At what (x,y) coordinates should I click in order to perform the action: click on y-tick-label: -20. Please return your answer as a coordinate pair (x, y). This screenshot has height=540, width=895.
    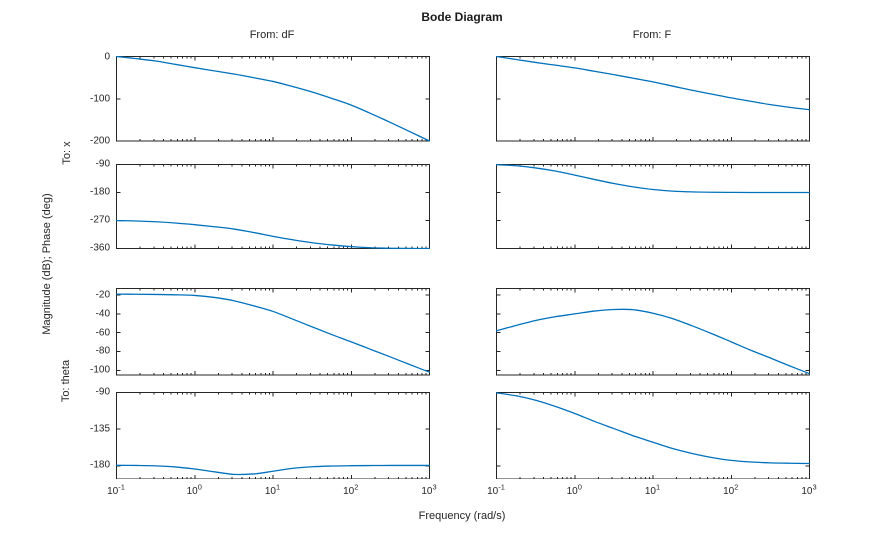
    Looking at the image, I should click on (102, 295).